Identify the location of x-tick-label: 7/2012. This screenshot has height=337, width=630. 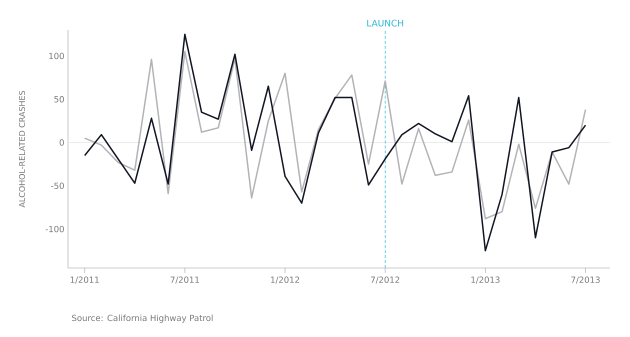
(385, 280).